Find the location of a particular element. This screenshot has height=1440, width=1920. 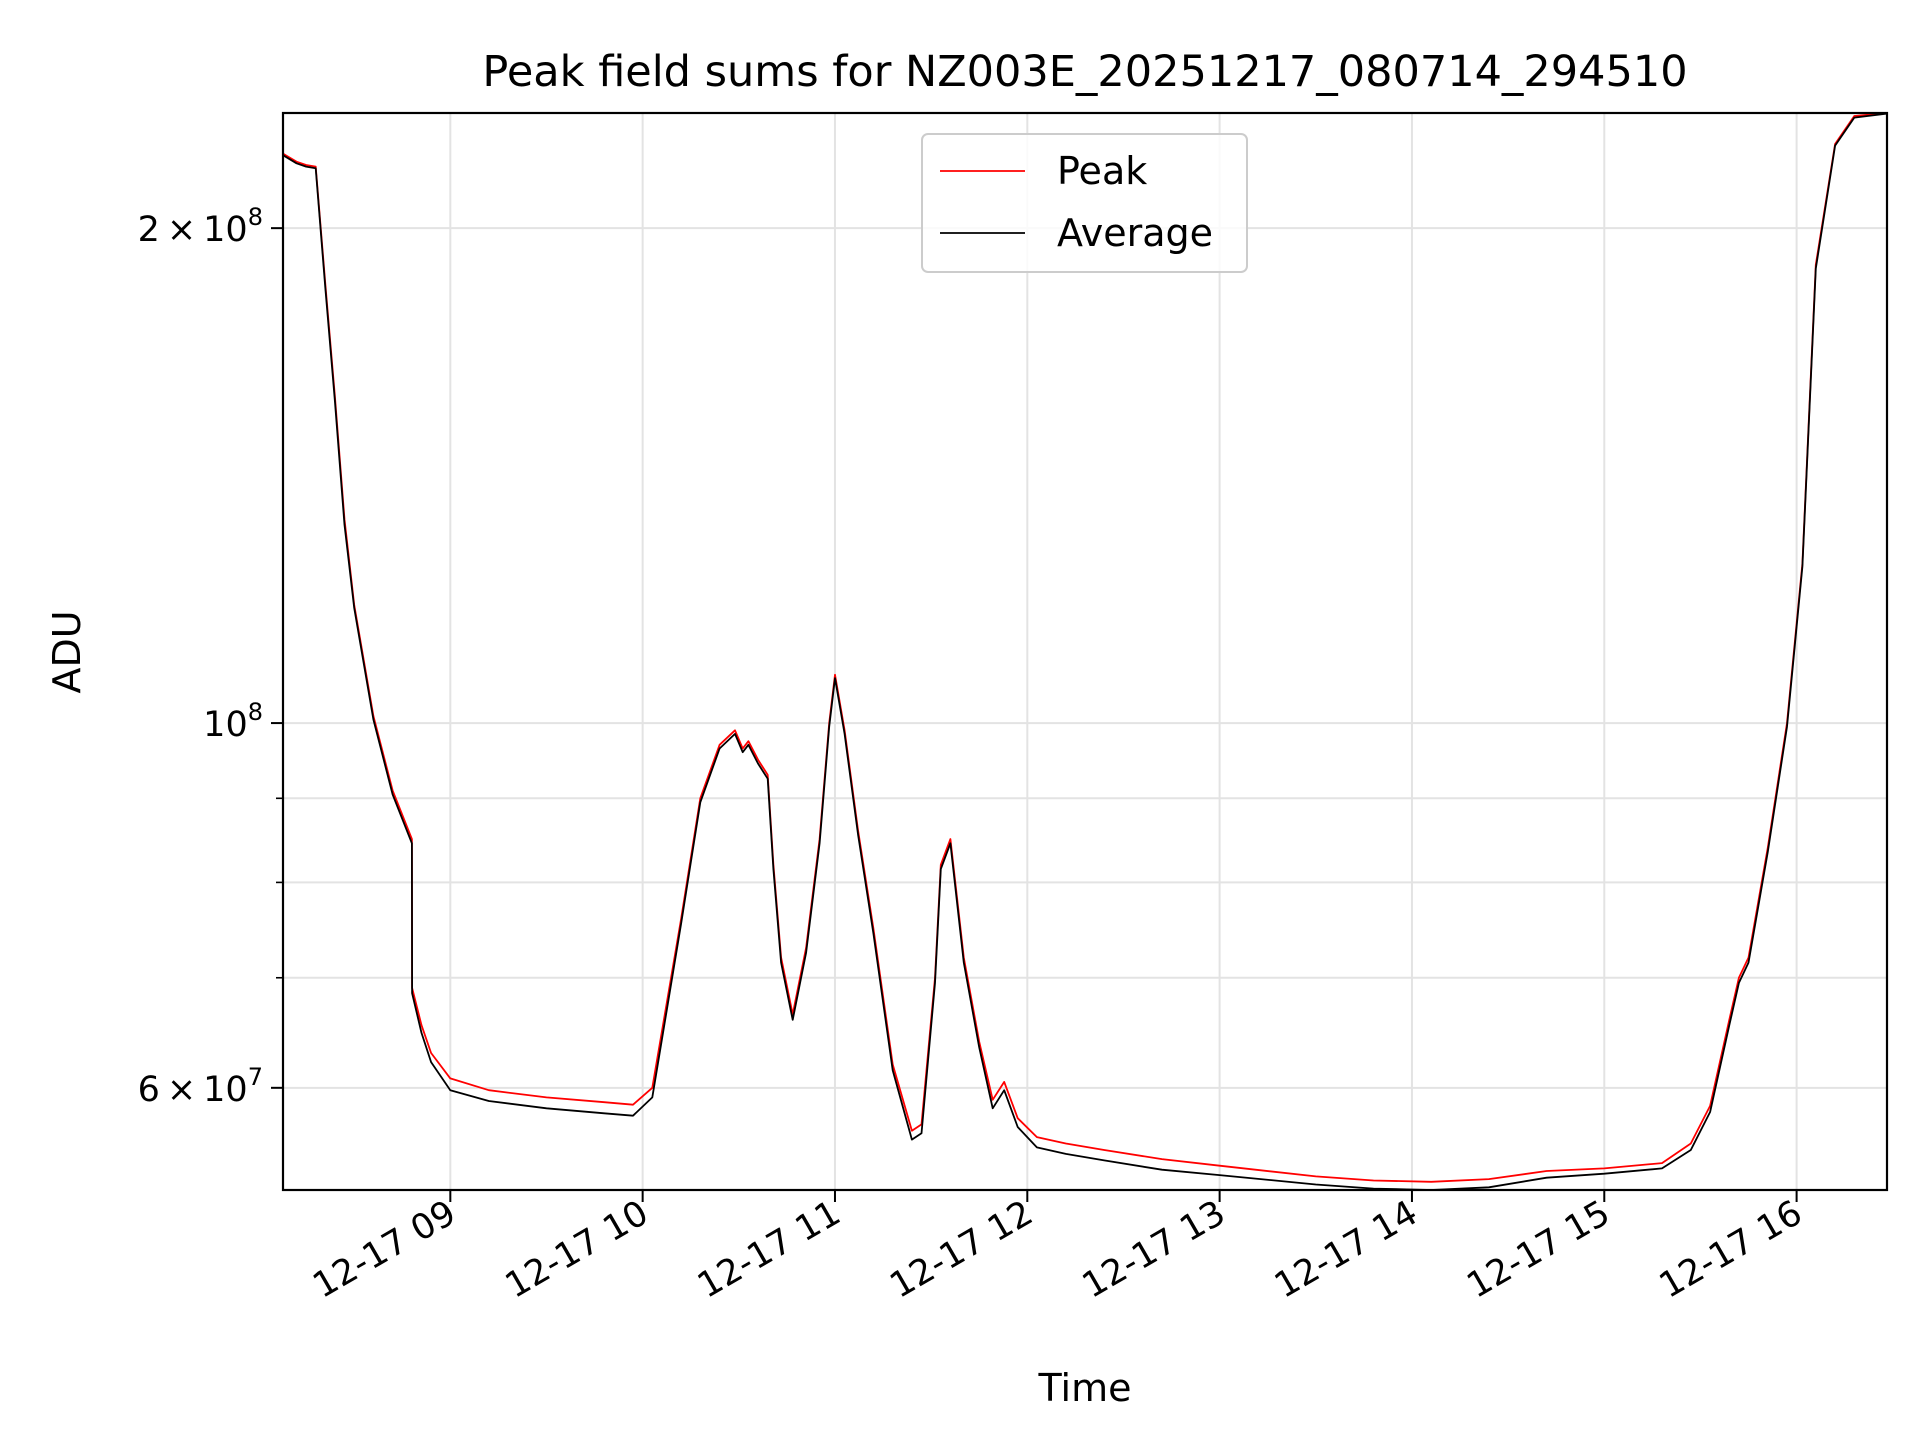

legend: Peak Average is located at coordinates (1084, 203).